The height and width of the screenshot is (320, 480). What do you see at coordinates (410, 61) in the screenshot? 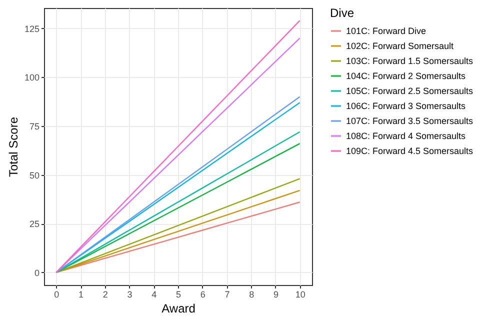
I see `legend-label: 103C: Forward 1.5 Somersaults` at bounding box center [410, 61].